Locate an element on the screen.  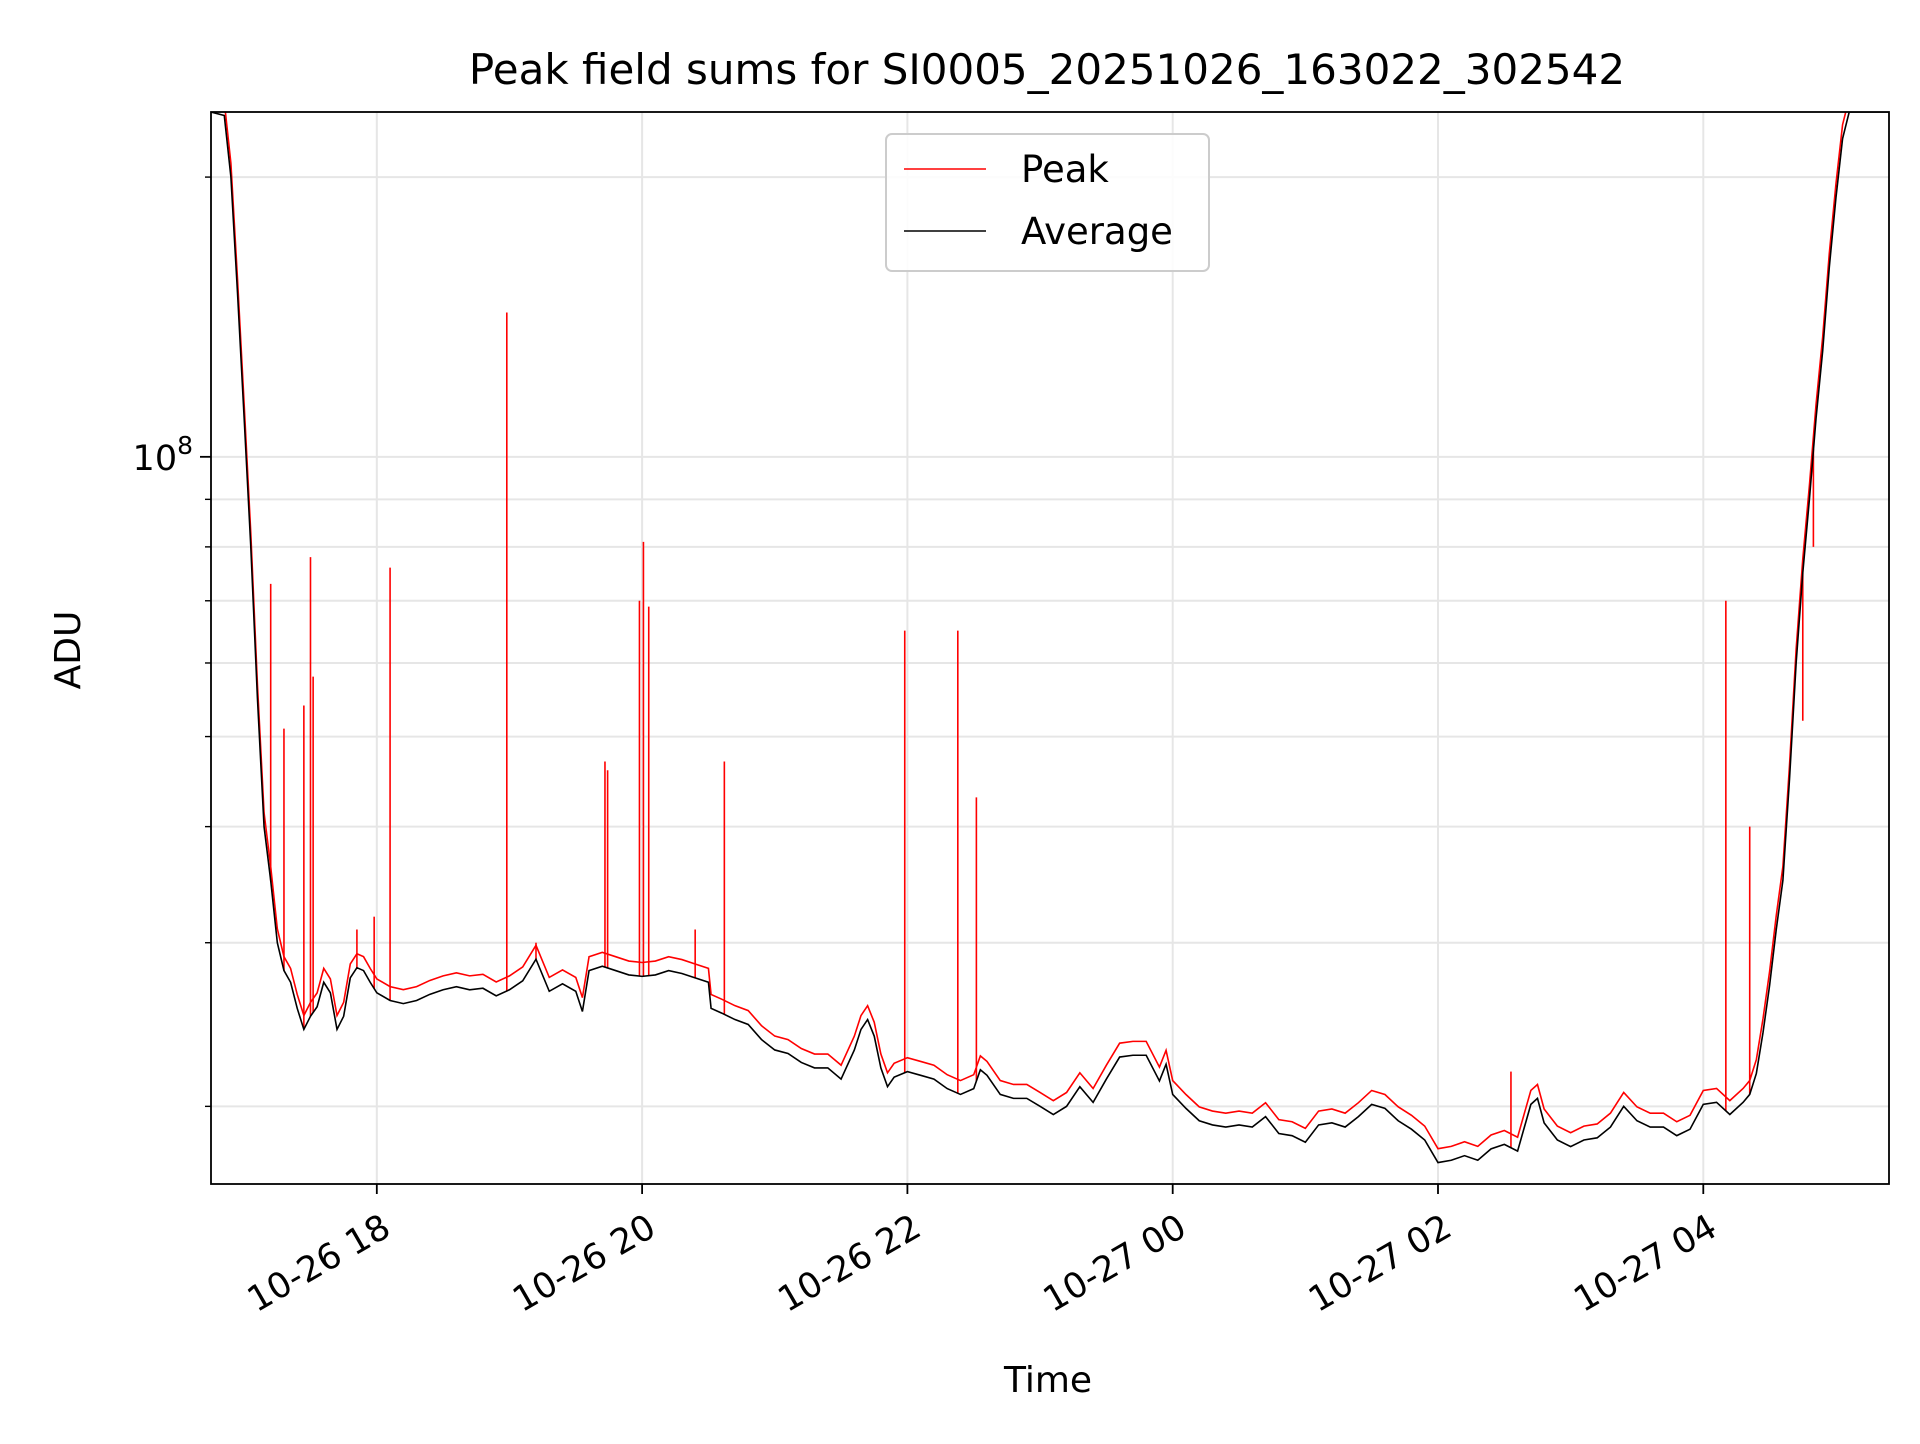
x-axis-label: Time is located at coordinates (1047, 1380).